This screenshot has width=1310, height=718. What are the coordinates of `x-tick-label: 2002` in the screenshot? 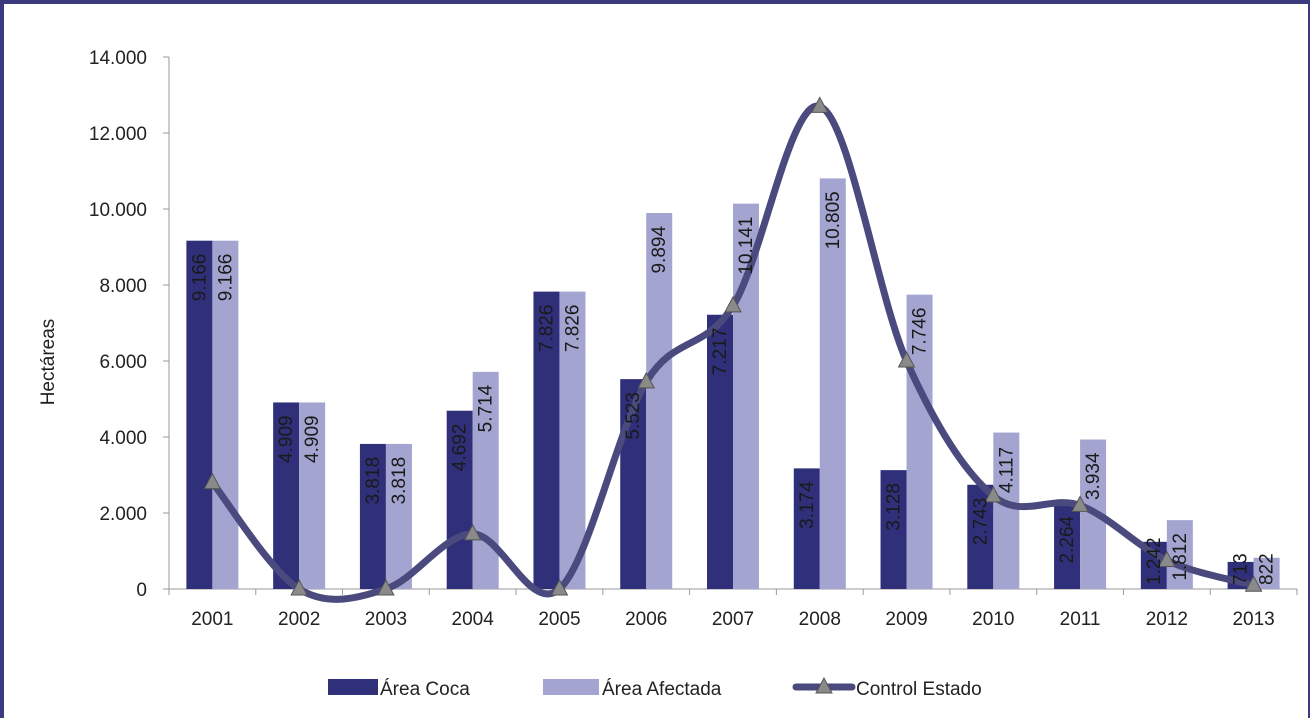 It's located at (299, 619).